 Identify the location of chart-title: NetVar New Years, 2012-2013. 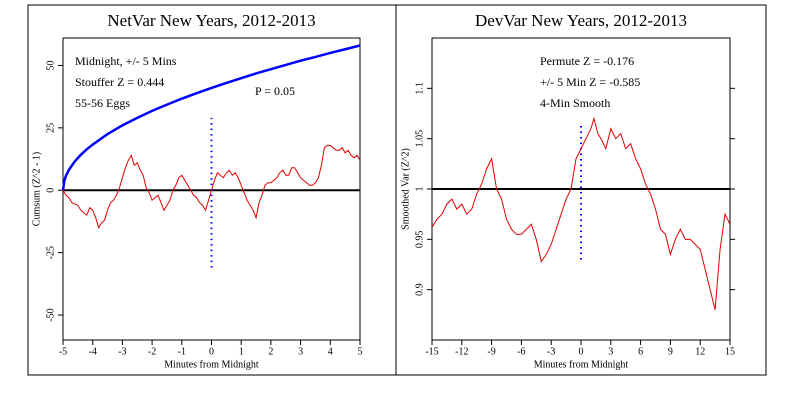
(211, 20).